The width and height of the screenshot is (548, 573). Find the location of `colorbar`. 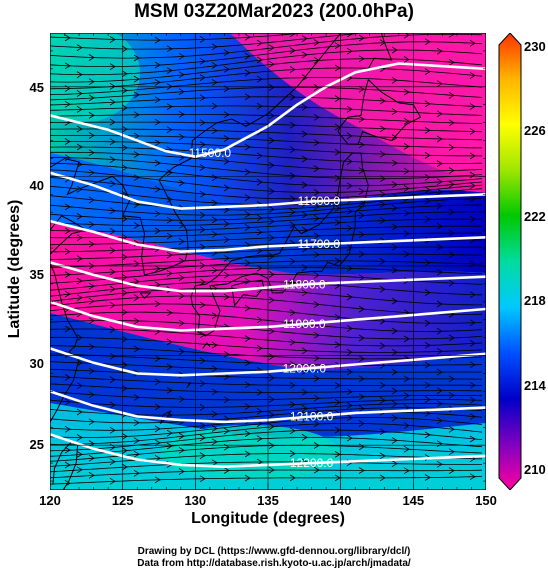

colorbar is located at coordinates (510, 261).